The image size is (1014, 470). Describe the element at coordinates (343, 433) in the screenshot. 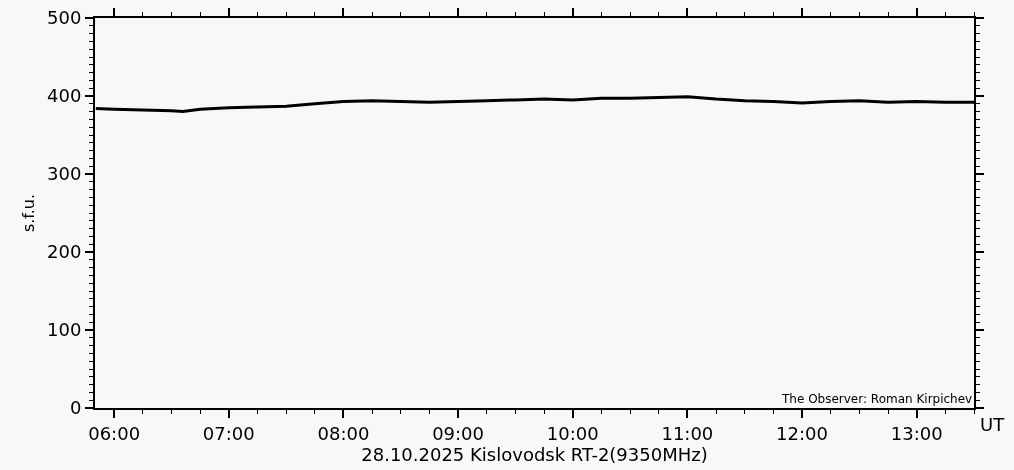

I see `x-tick-label: 08:00` at that location.